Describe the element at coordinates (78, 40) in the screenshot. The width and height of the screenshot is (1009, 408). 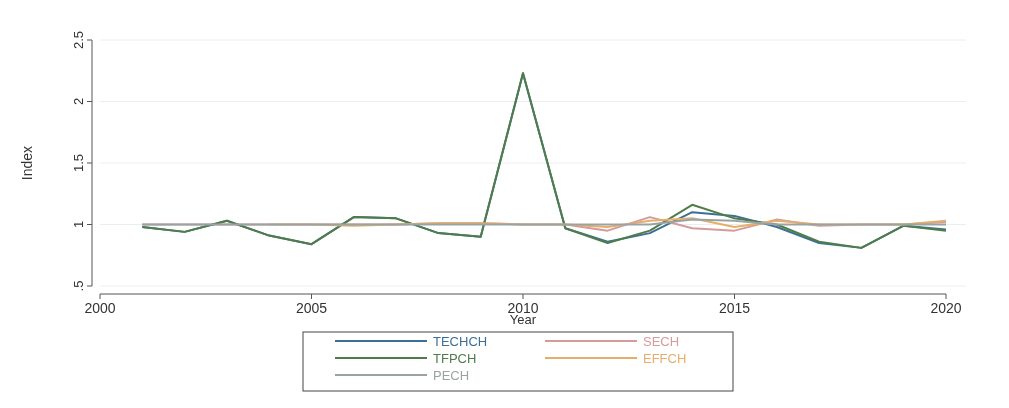
I see `y-tick-label: 2.5` at that location.